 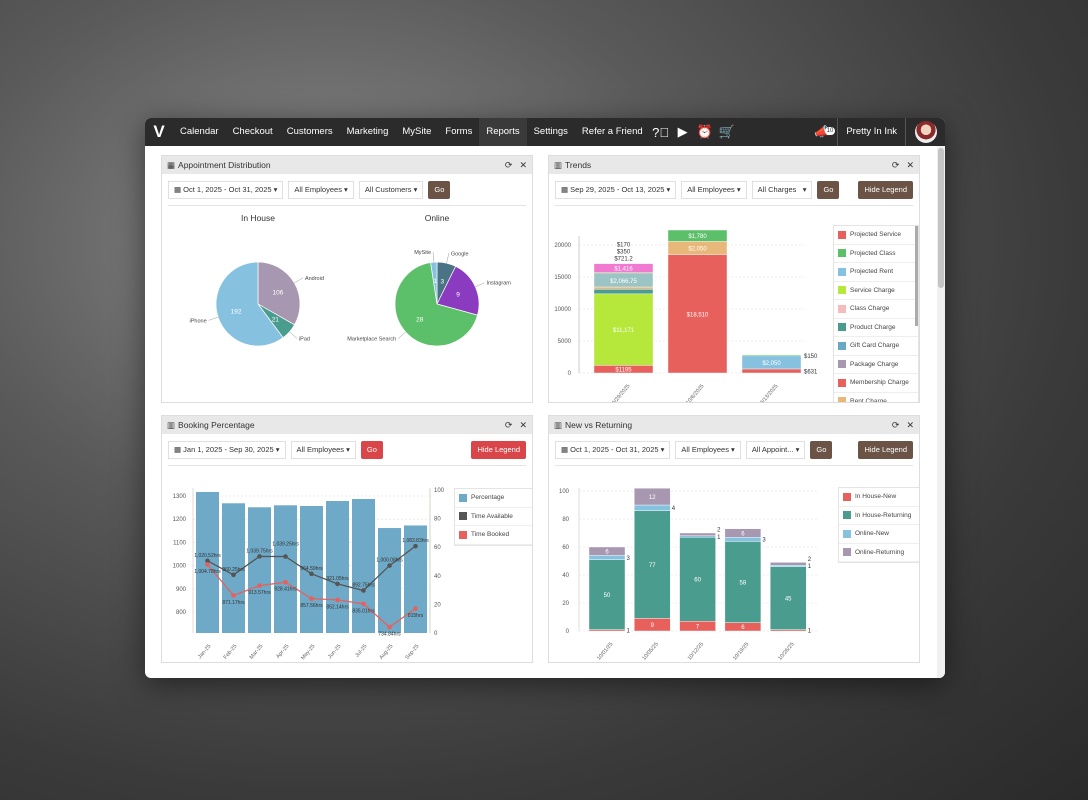 I want to click on legend-item: Package Charge, so click(x=876, y=365).